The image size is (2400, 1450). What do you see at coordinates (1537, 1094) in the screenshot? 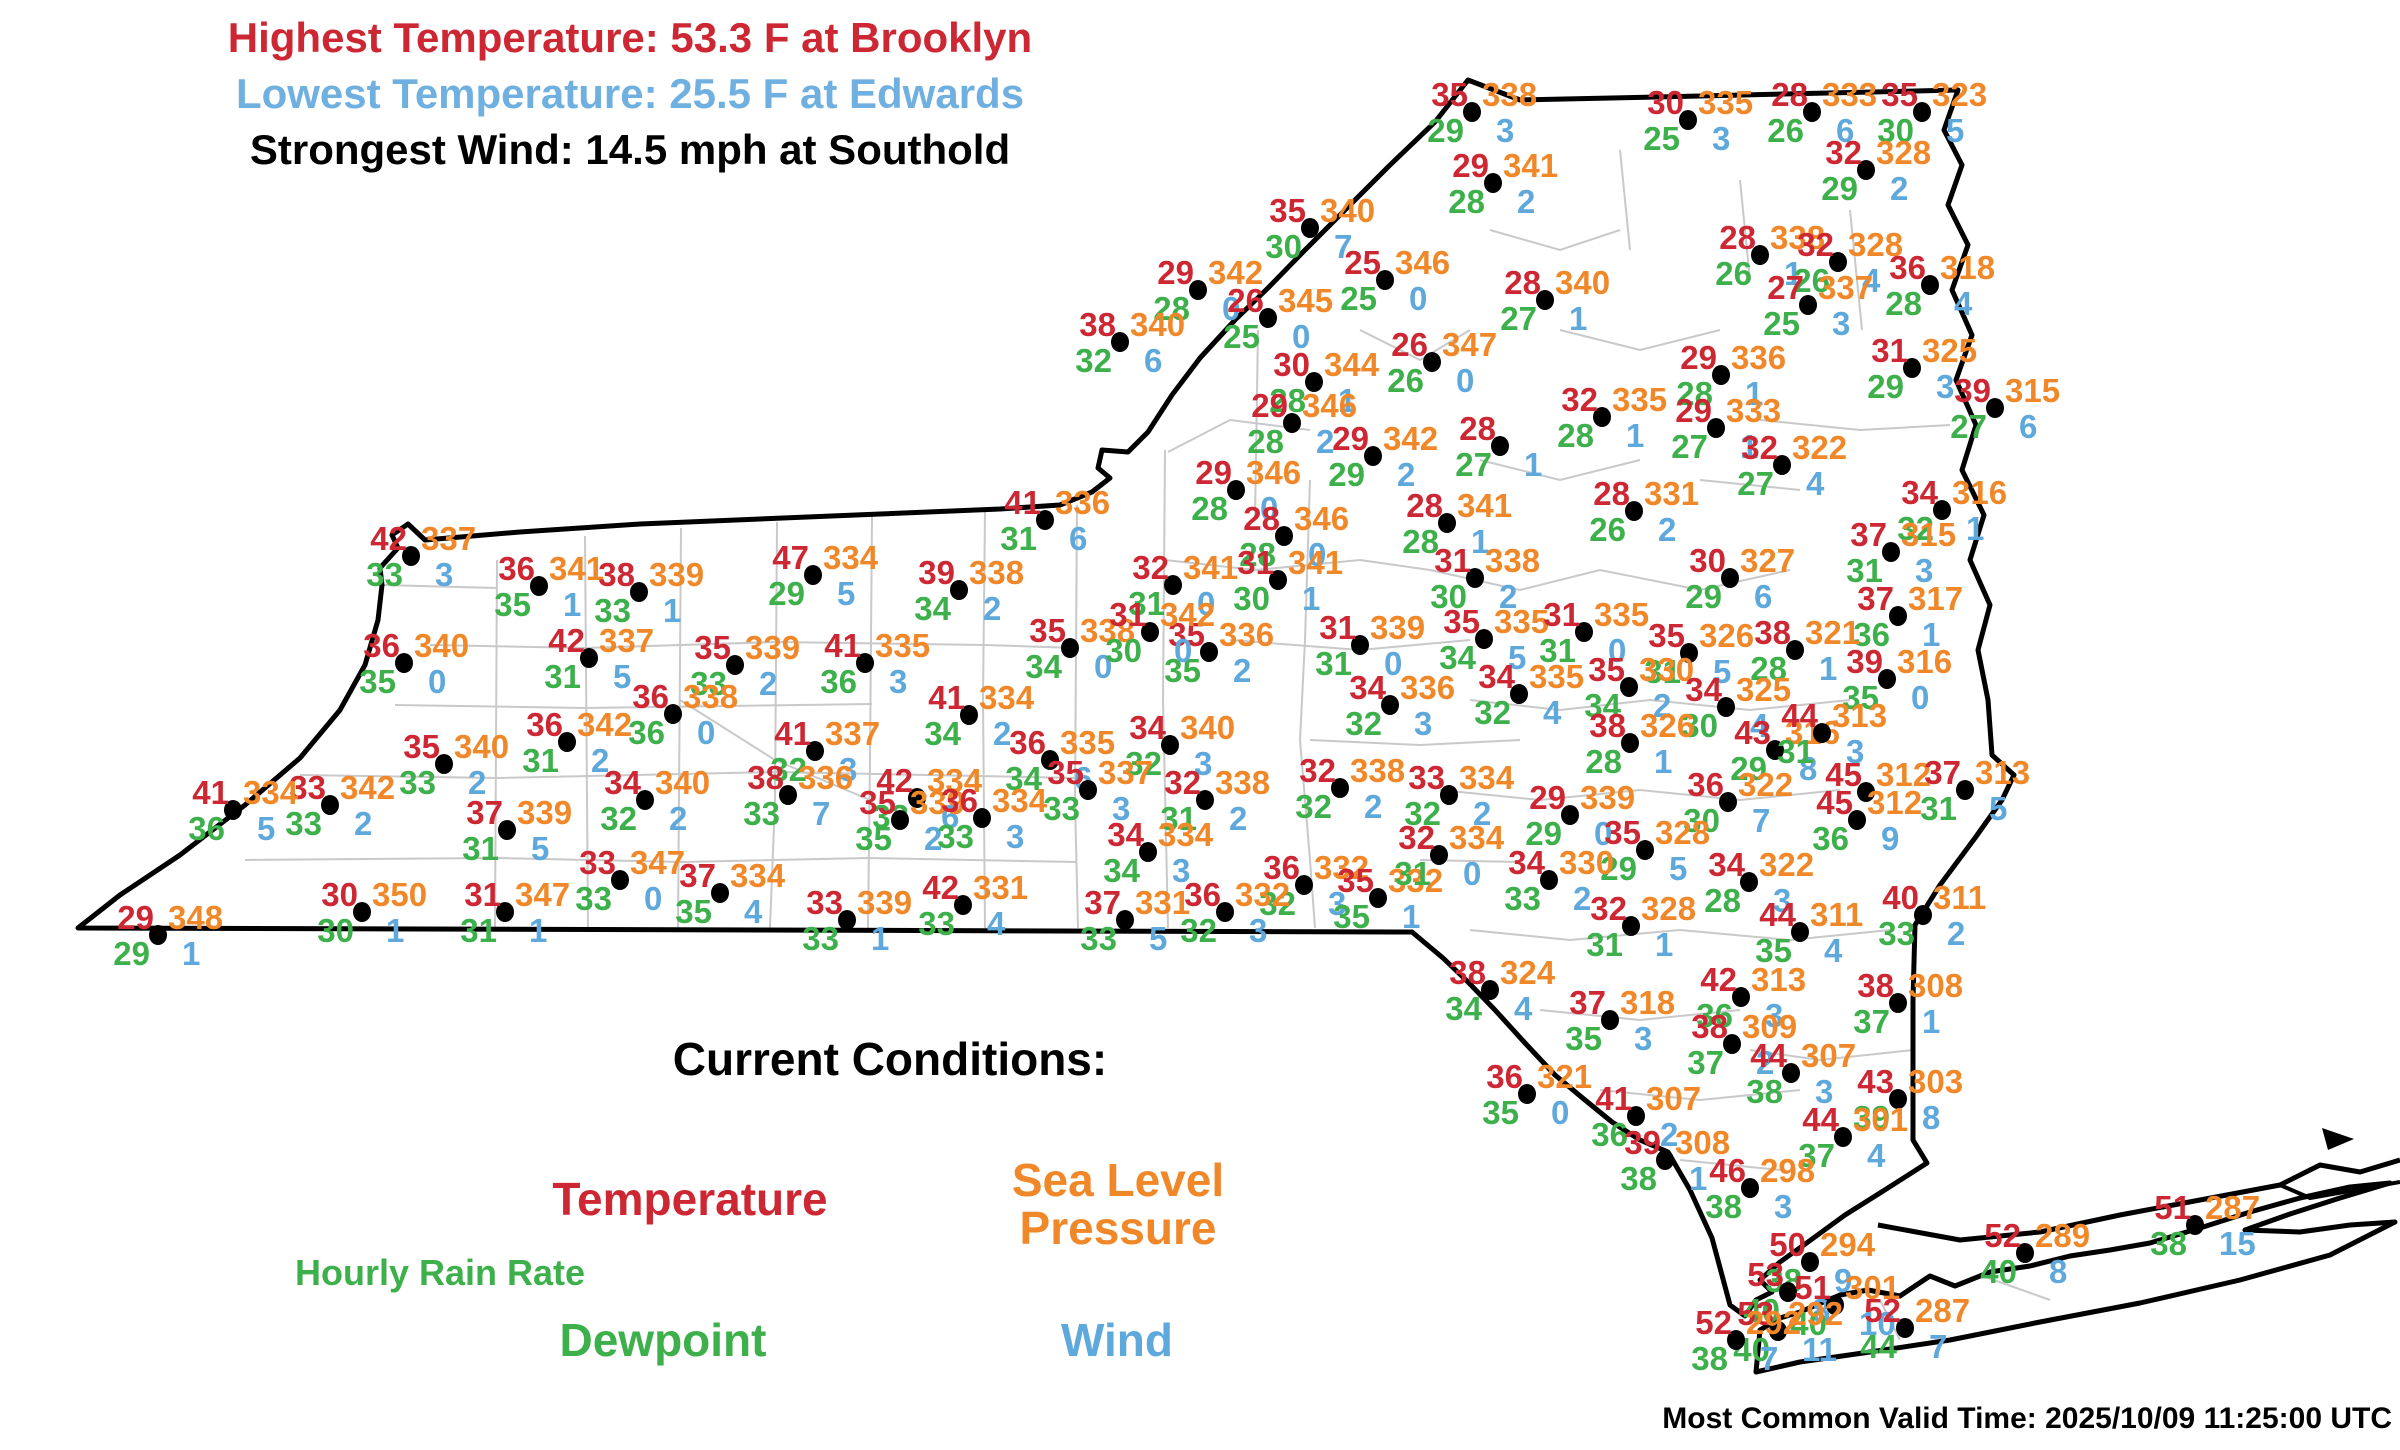
I see `station: 36 321 35 0` at bounding box center [1537, 1094].